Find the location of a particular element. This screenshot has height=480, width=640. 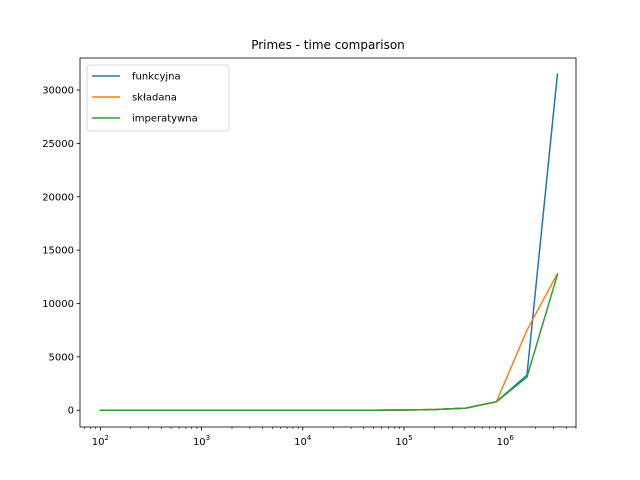

x-tick-label: 10⁴ is located at coordinates (303, 441).